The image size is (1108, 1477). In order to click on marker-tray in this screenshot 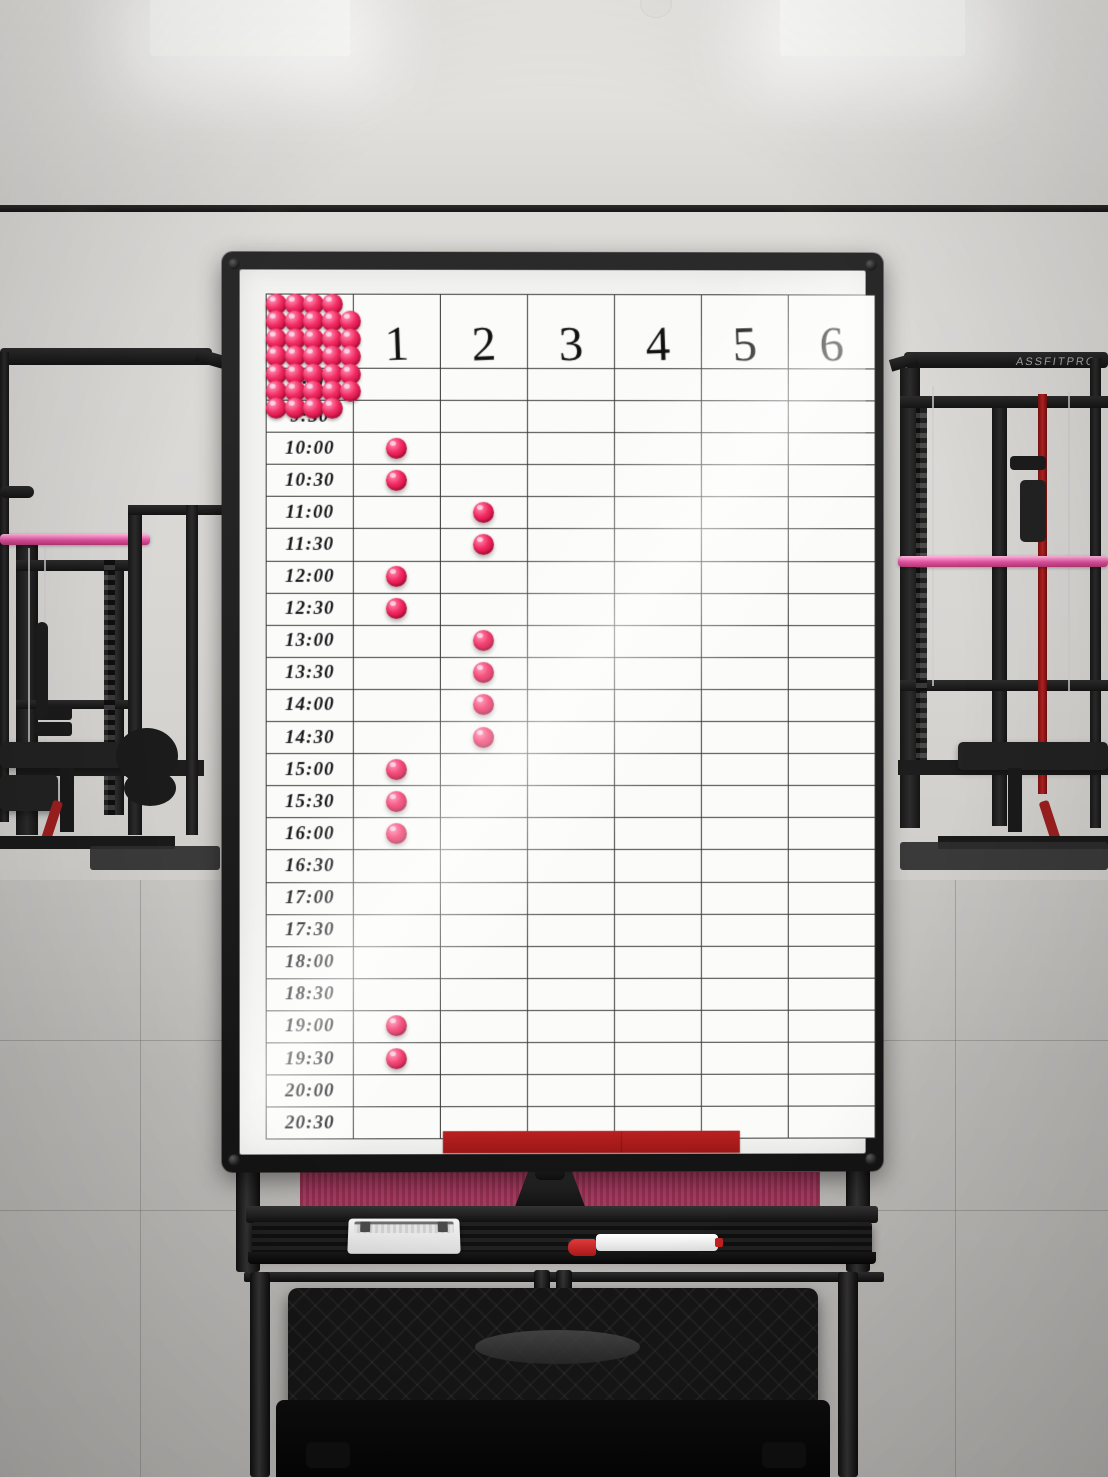, I will do `click(562, 1239)`.